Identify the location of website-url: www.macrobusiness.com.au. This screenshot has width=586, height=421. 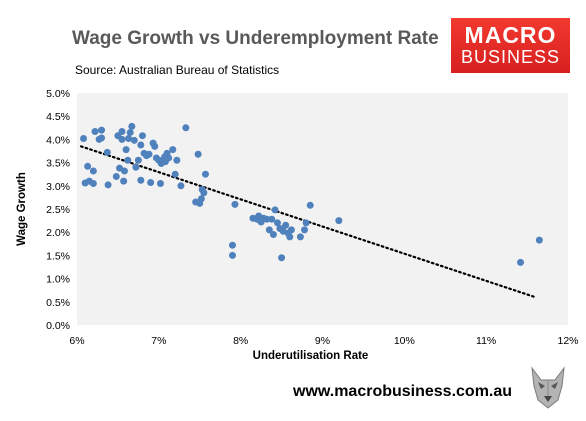
(403, 391).